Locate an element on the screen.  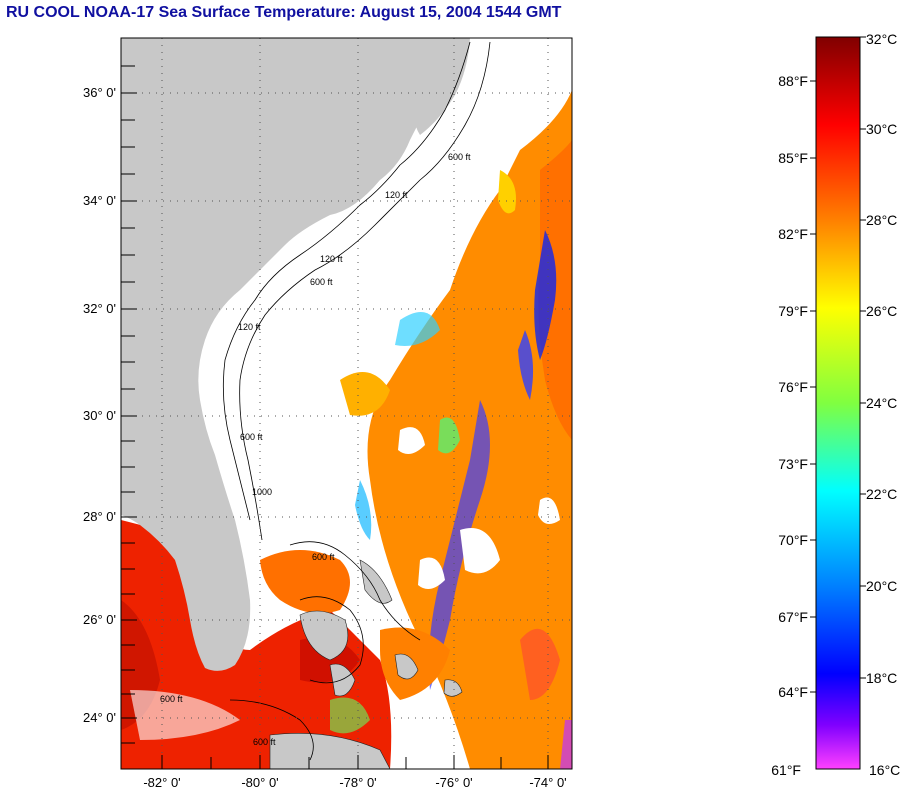
lon-label: -74° 0' is located at coordinates (547, 782).